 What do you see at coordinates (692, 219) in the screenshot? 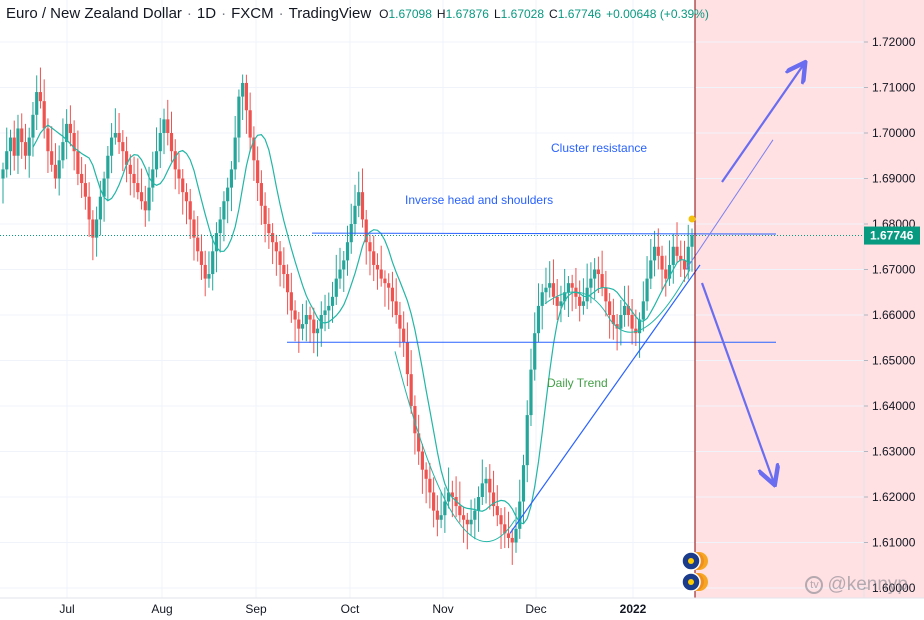
I see `dividend-marker` at bounding box center [692, 219].